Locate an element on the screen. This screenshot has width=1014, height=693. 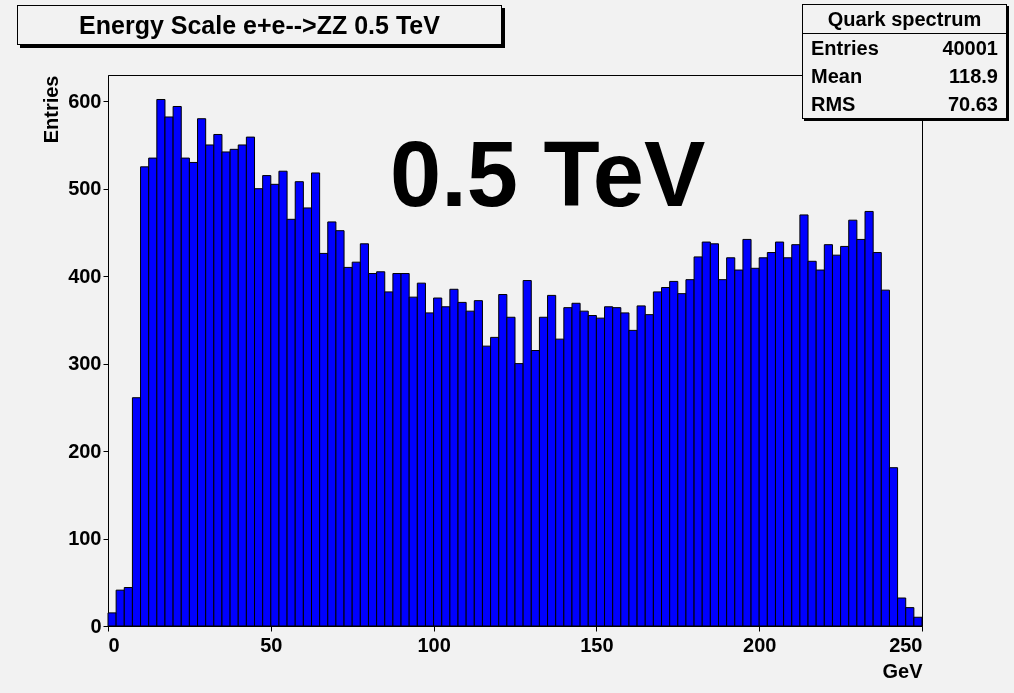
x-tick-label: 0 is located at coordinates (114, 644).